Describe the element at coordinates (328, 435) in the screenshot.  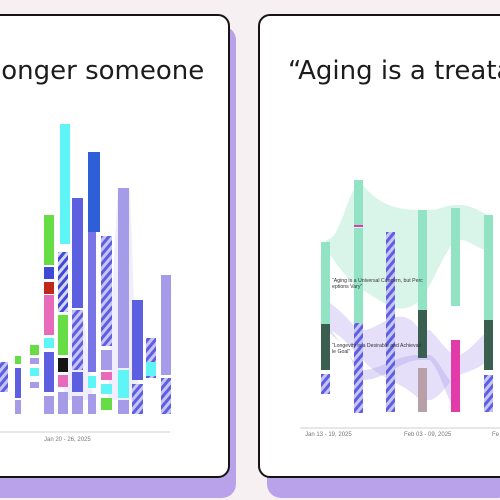
I see `right-x-tick-label: Jan 13 - 19, 2025` at that location.